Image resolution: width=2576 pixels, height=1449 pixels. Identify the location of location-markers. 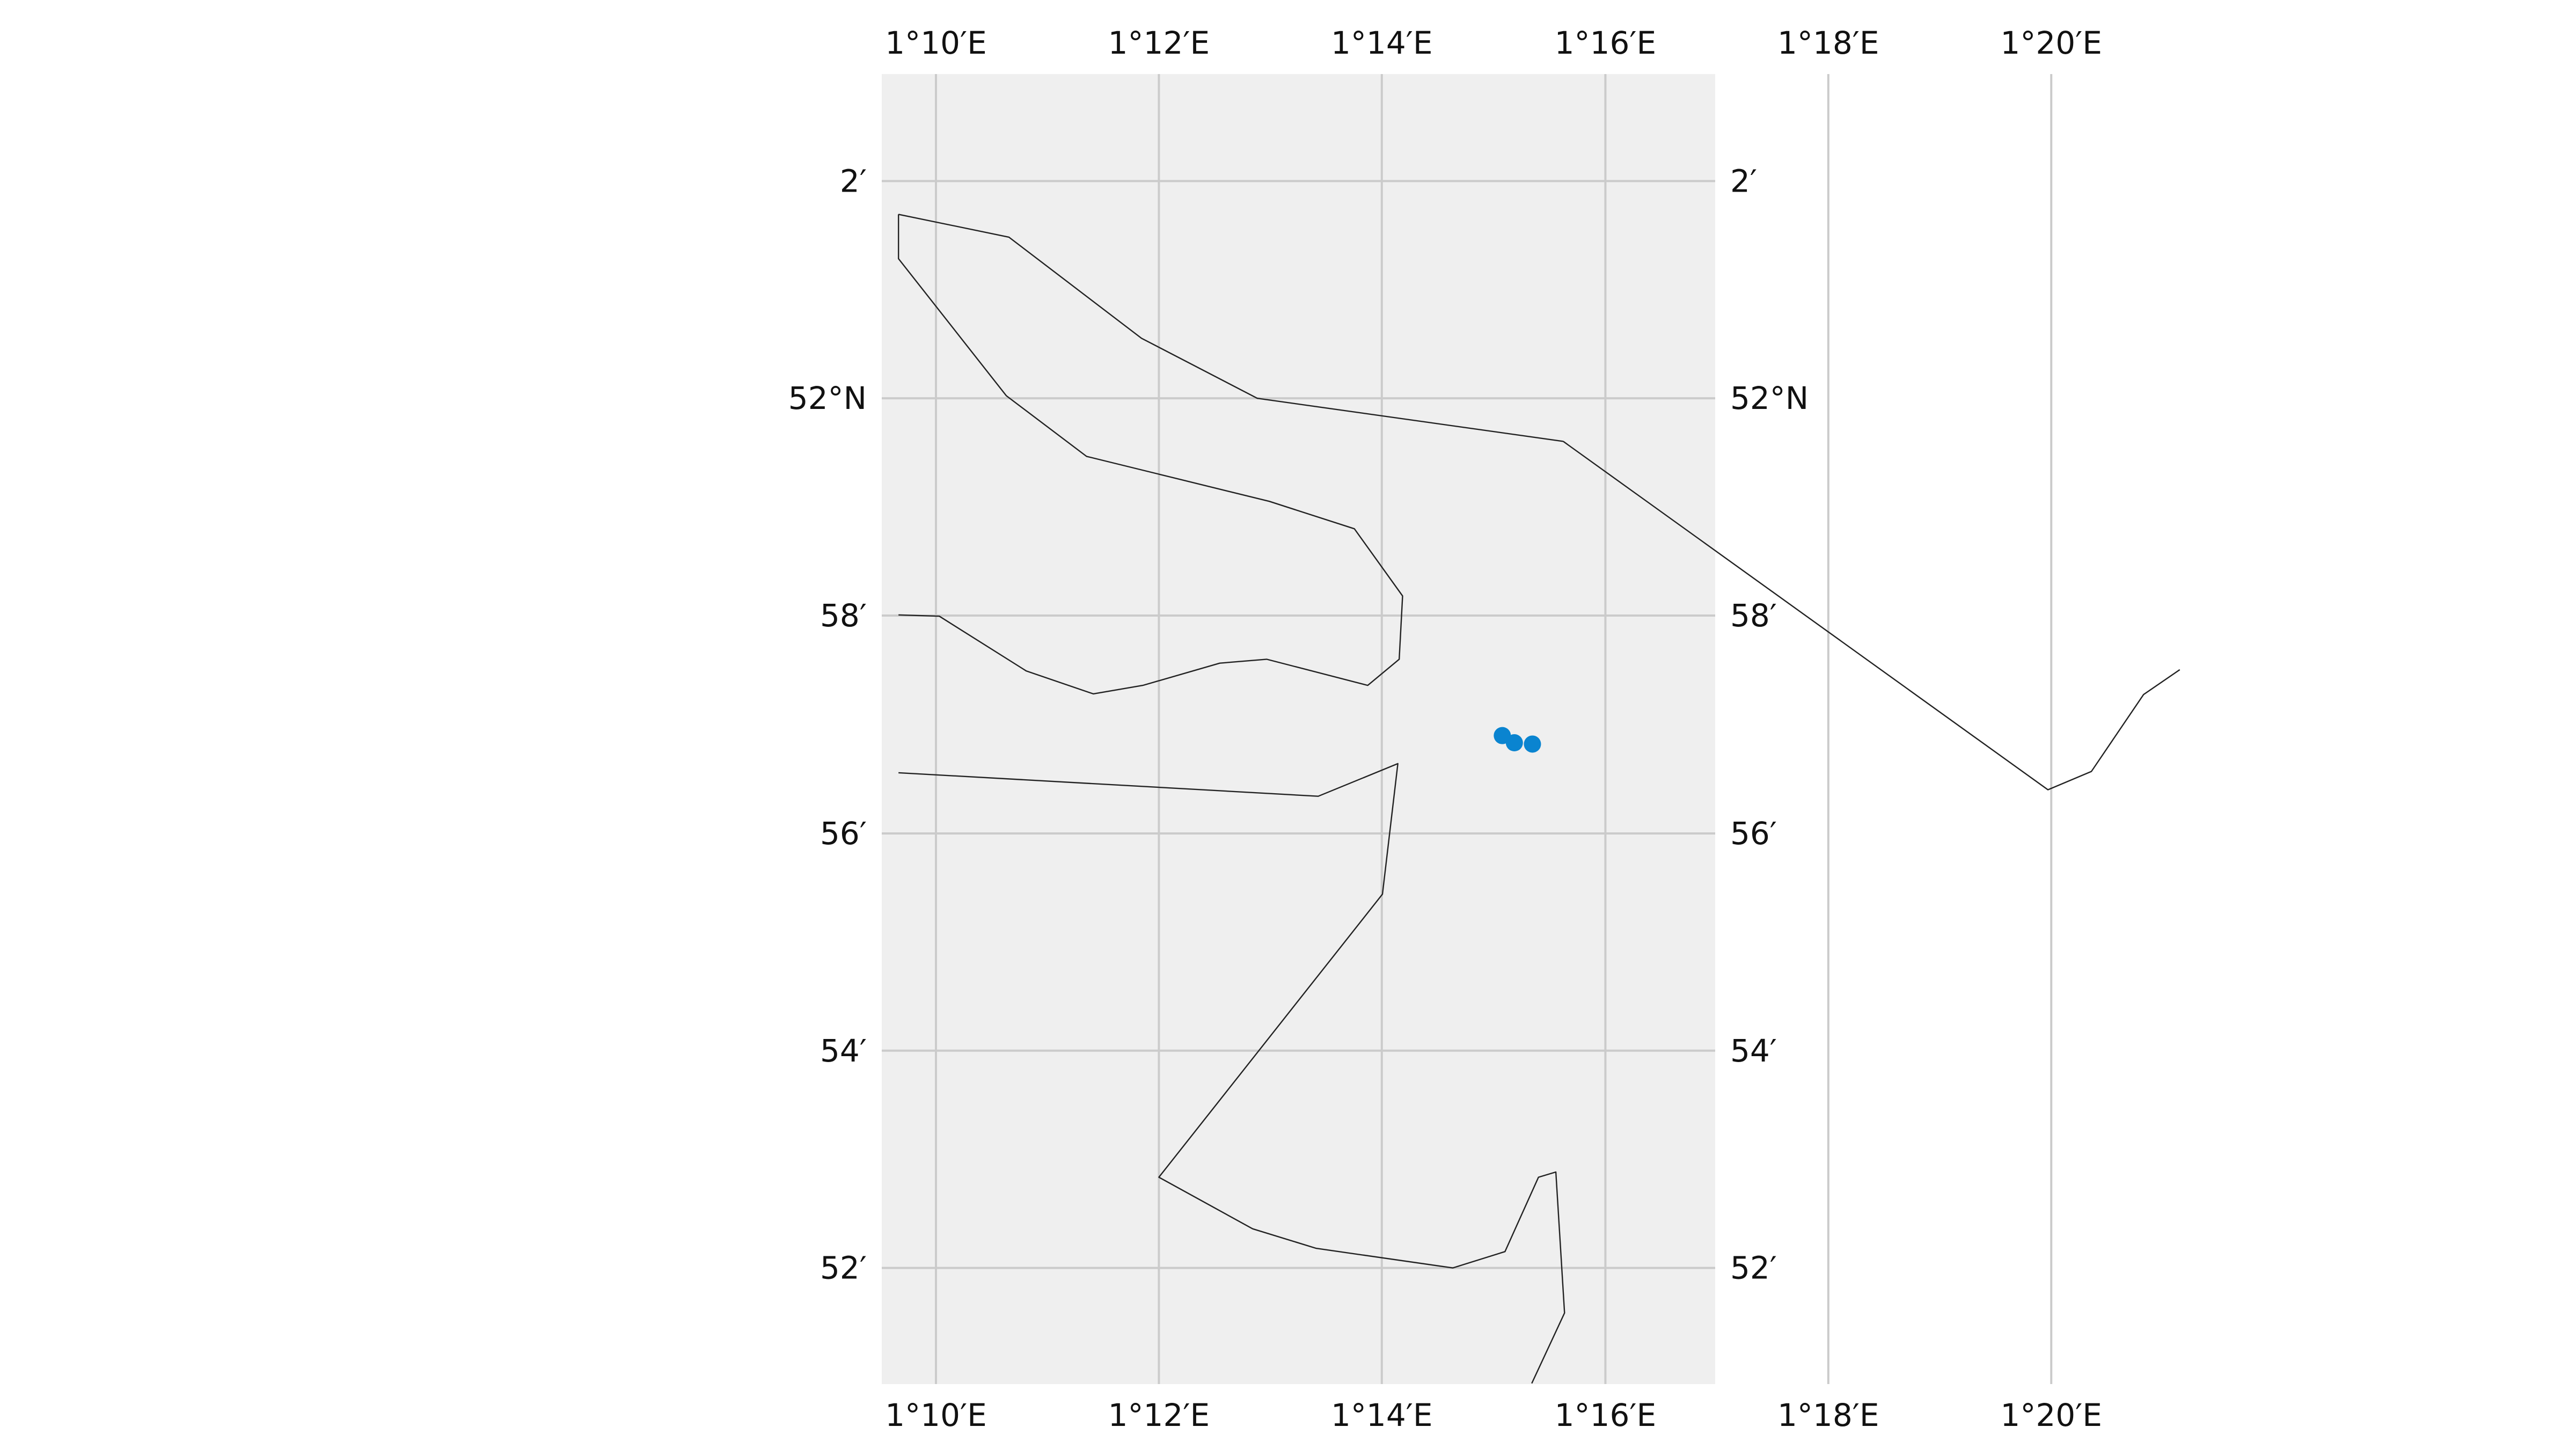
(1517, 740).